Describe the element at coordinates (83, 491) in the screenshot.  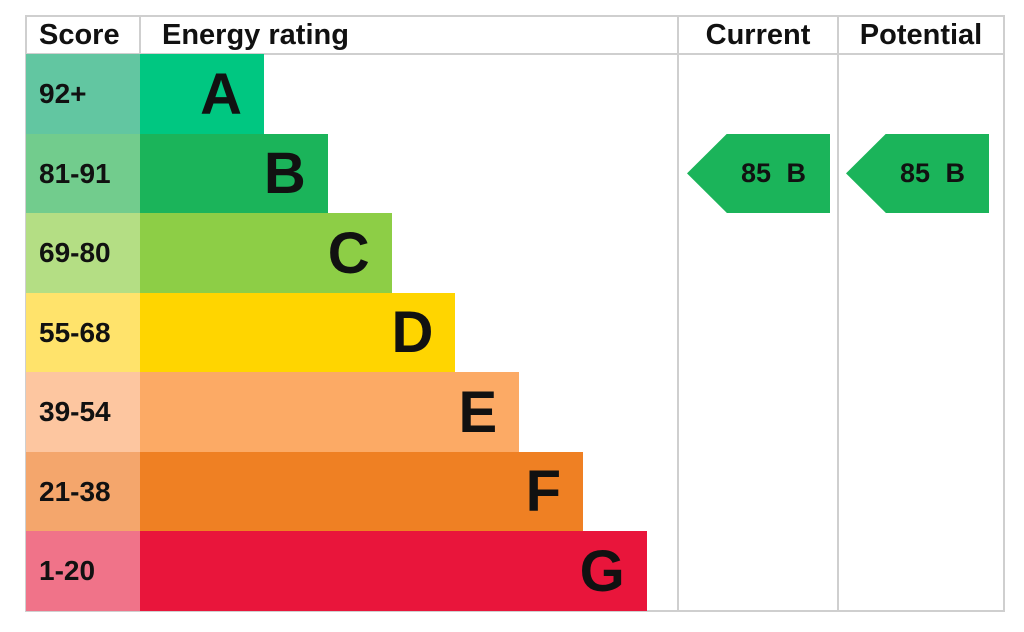
I see `score-range-f: 21-38` at that location.